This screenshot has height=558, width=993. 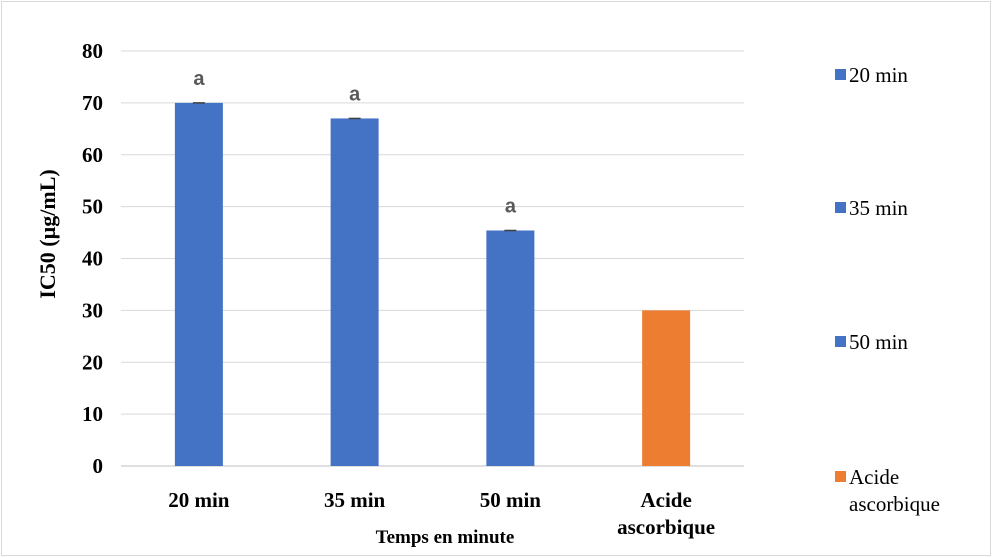 I want to click on x-axis-label: Temps en minute, so click(x=445, y=537).